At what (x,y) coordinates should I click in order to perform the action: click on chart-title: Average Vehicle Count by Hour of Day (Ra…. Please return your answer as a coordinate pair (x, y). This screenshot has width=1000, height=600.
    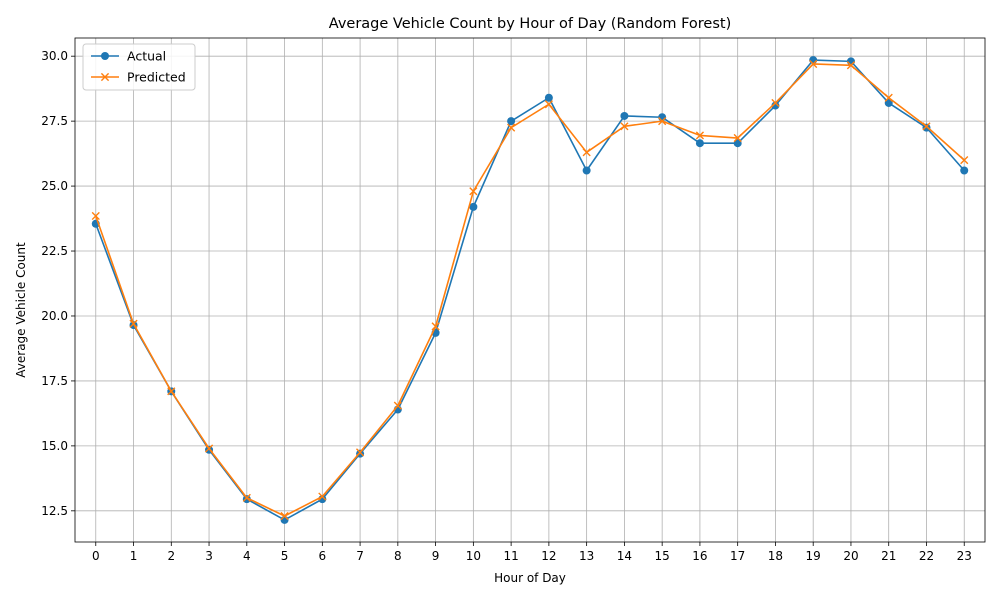
    Looking at the image, I should click on (530, 24).